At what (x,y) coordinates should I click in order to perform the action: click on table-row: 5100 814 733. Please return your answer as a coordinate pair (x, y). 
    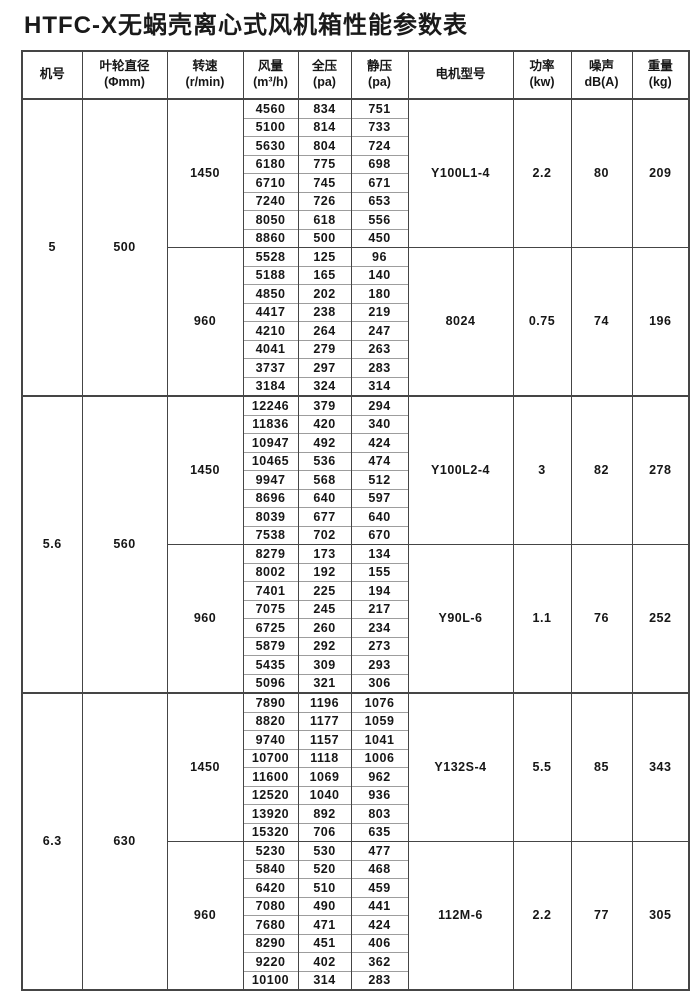
    Looking at the image, I should click on (355, 127).